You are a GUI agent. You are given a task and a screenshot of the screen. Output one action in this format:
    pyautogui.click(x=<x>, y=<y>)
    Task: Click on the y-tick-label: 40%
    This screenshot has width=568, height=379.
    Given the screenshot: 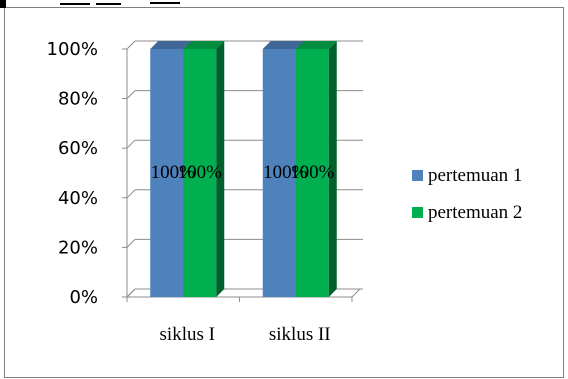 What is the action you would take?
    pyautogui.click(x=78, y=198)
    